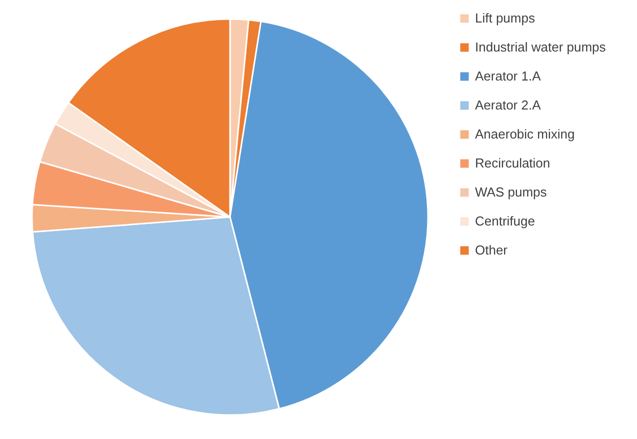  What do you see at coordinates (525, 134) in the screenshot?
I see `legend-label: Anaerobic mixing` at bounding box center [525, 134].